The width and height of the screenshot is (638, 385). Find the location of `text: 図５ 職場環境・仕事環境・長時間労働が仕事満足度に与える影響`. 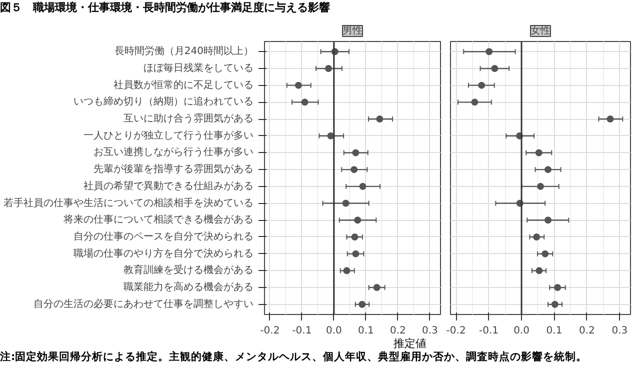

text: 図５ 職場環境・仕事環境・長時間労働が仕事満足度に与える影響 is located at coordinates (165, 8).